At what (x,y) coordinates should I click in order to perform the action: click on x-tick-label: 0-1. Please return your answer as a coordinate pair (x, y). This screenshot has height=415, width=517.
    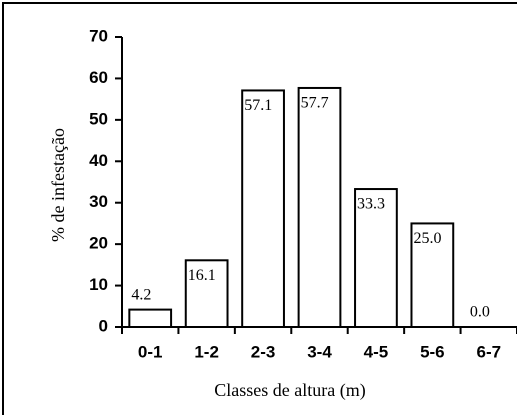
    Looking at the image, I should click on (150, 351).